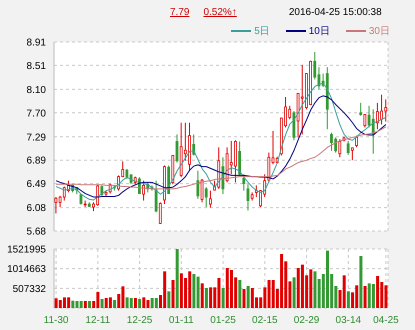  Describe the element at coordinates (36, 208) in the screenshot. I see `y-tick-label: 6.08` at that location.